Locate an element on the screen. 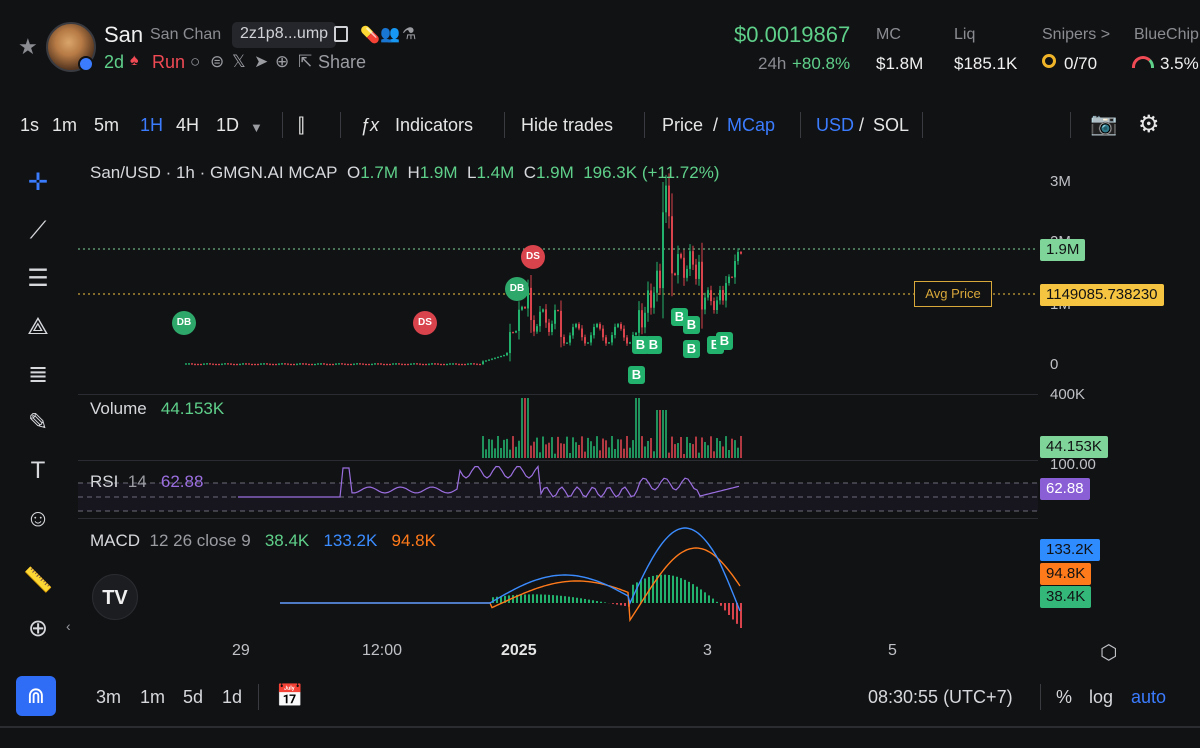  share-icon: ⇱ is located at coordinates (305, 61).